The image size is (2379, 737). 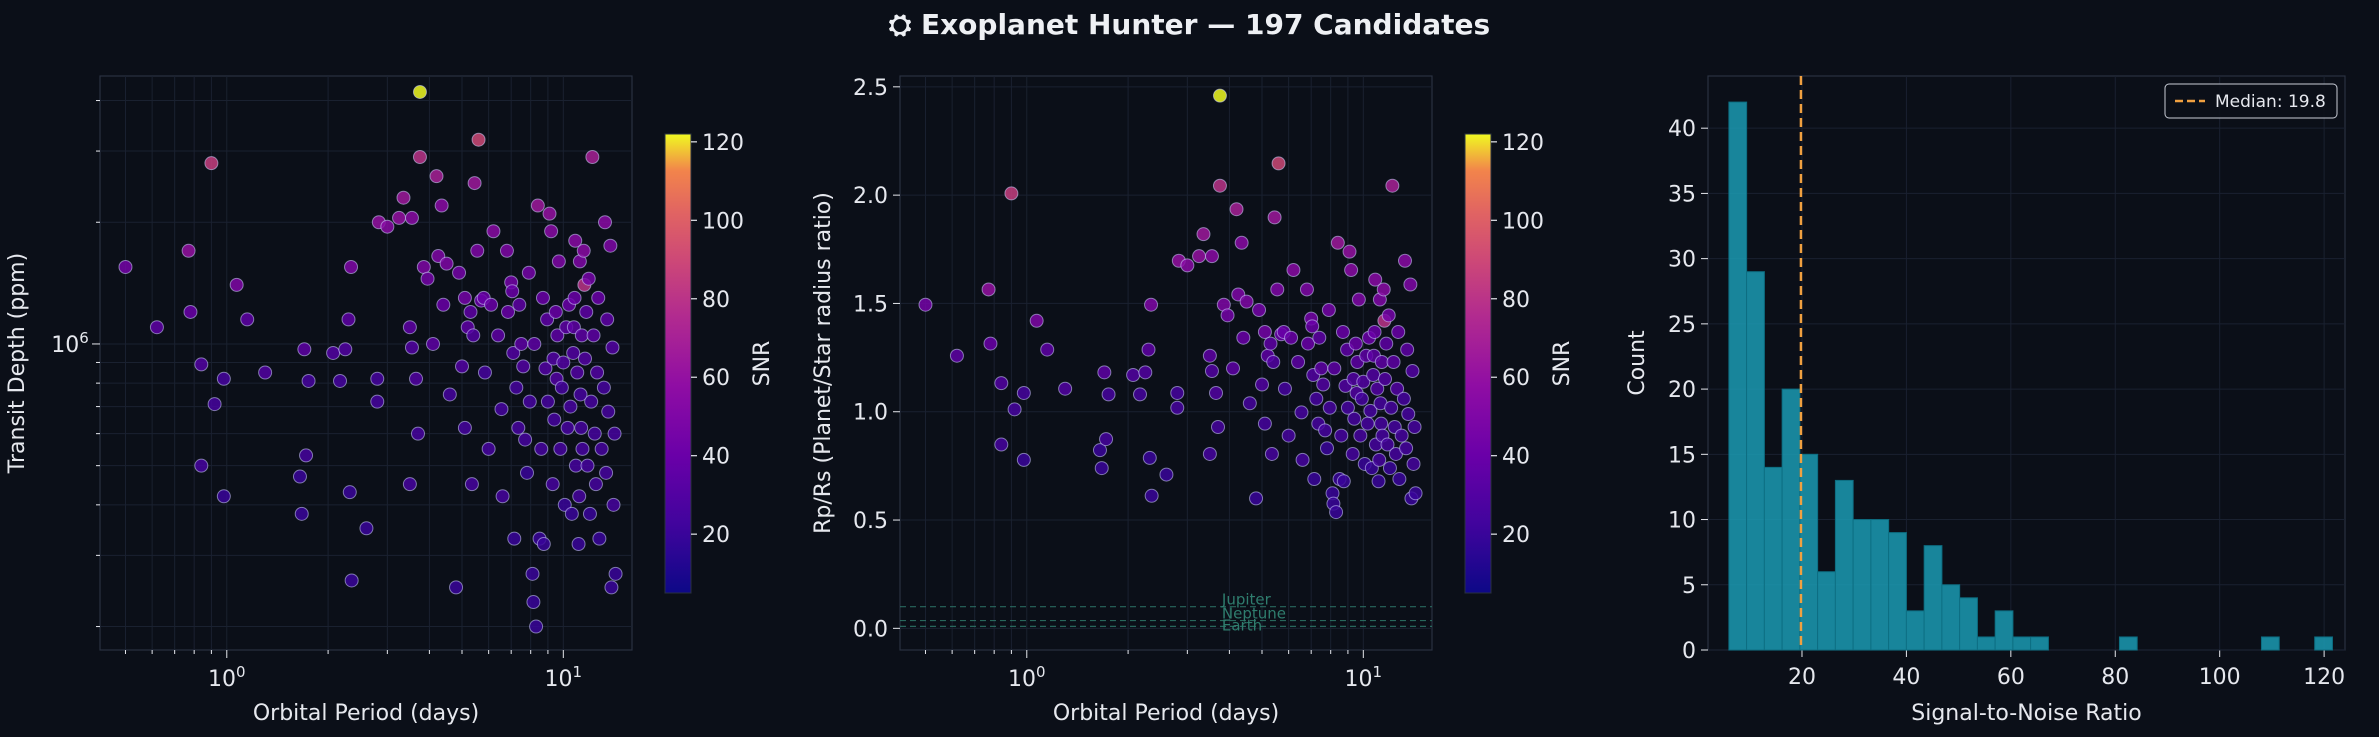 I want to click on y-axis-label: Rp/Rs (Planet/Star radius ratio), so click(x=823, y=363).